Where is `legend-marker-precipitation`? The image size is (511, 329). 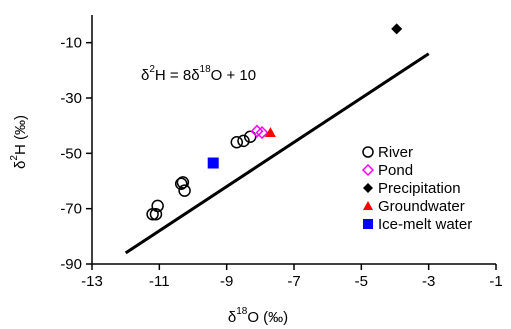 legend-marker-precipitation is located at coordinates (368, 188).